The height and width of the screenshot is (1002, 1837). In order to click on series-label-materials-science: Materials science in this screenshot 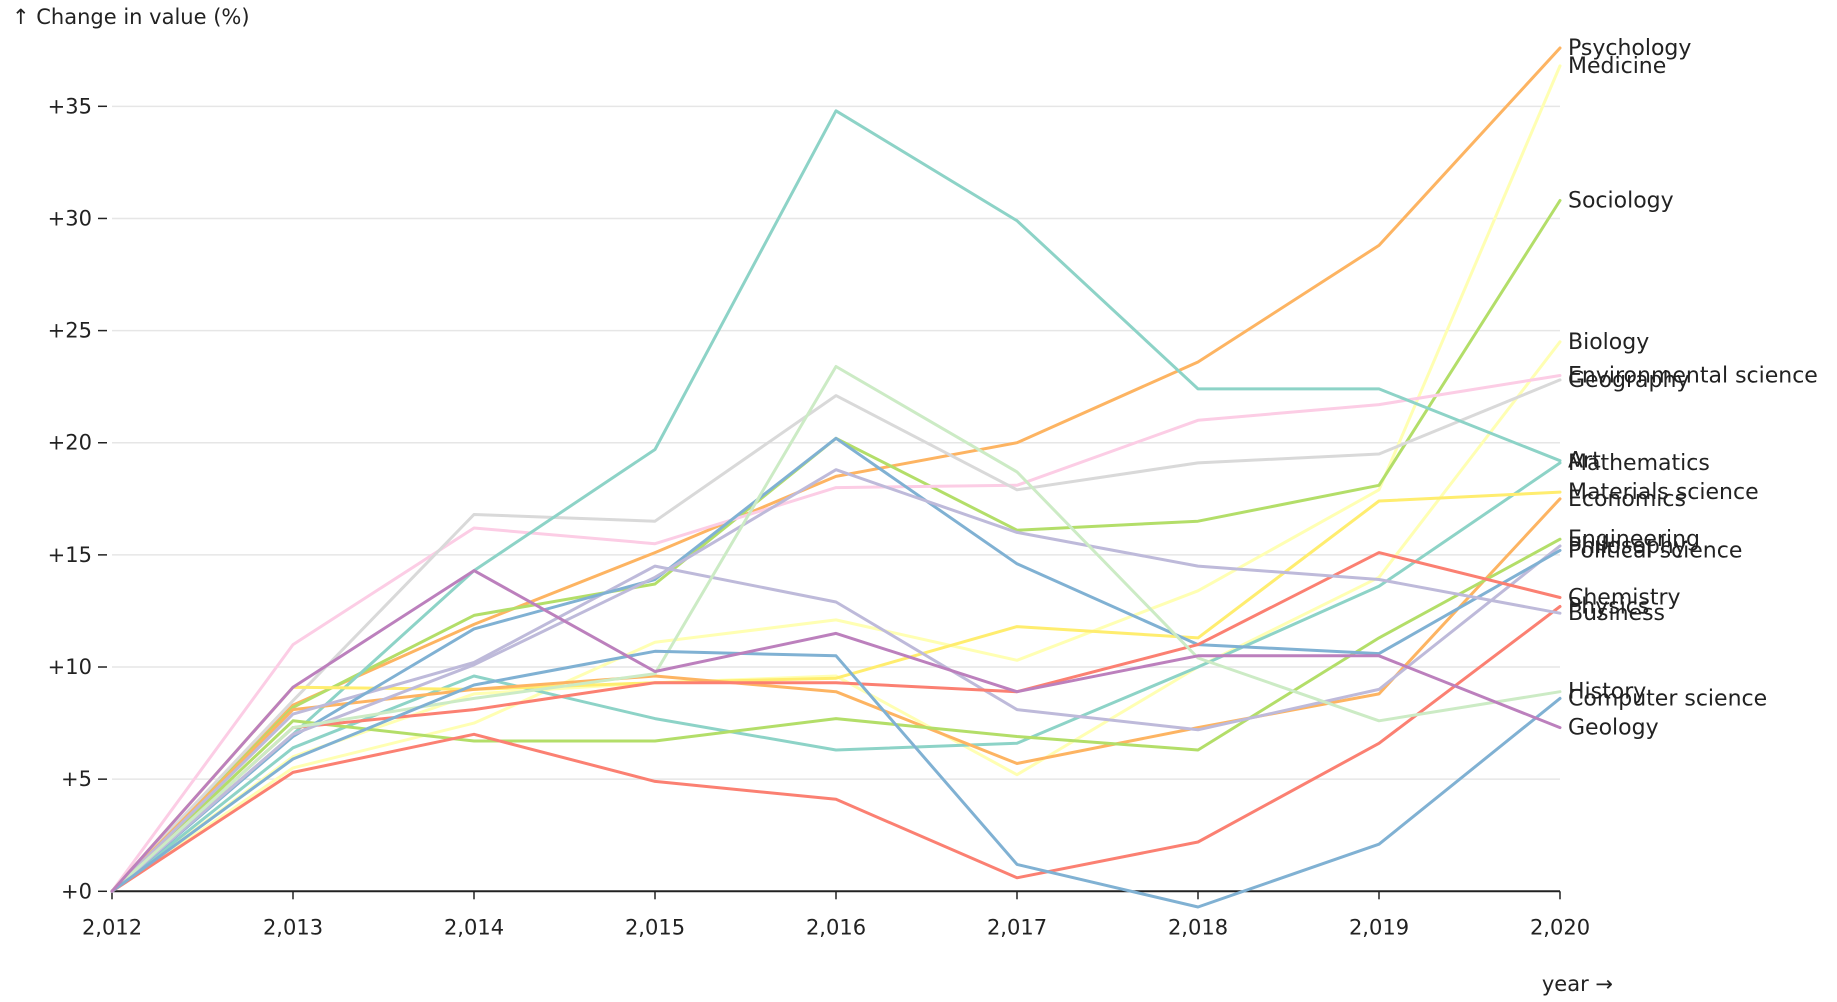, I will do `click(1663, 492)`.